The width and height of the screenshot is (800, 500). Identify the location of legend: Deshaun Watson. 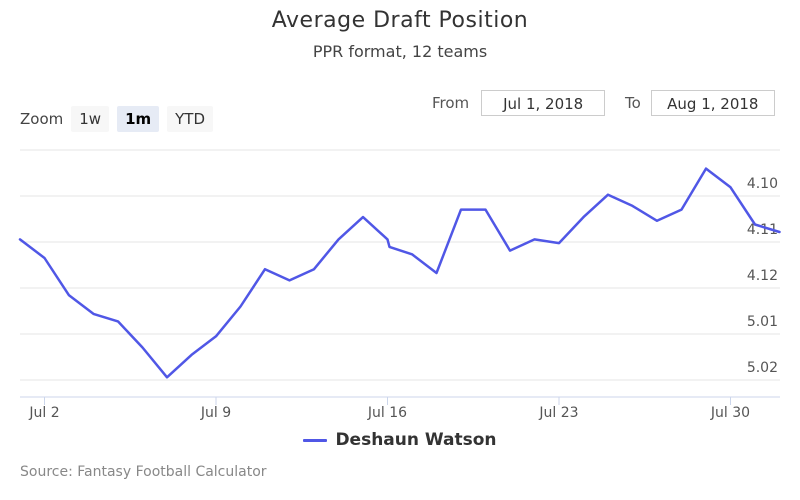
(400, 440).